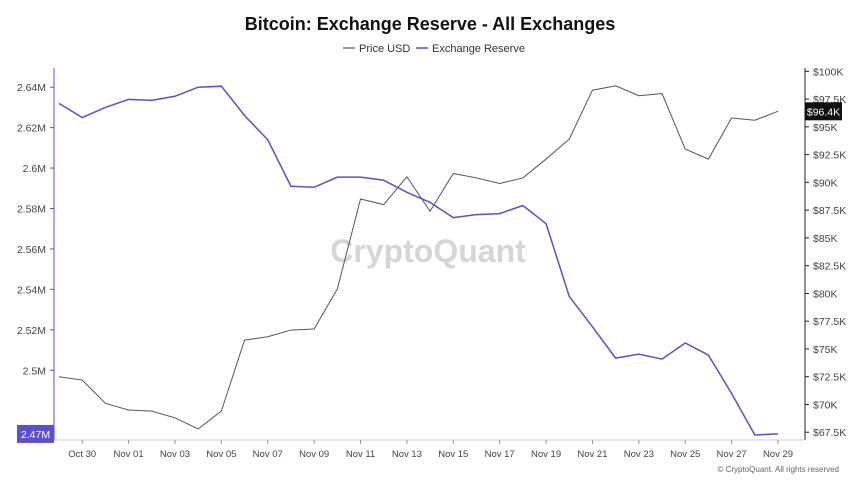 This screenshot has height=484, width=860. I want to click on reserve-badge-text: 2.47M, so click(35, 435).